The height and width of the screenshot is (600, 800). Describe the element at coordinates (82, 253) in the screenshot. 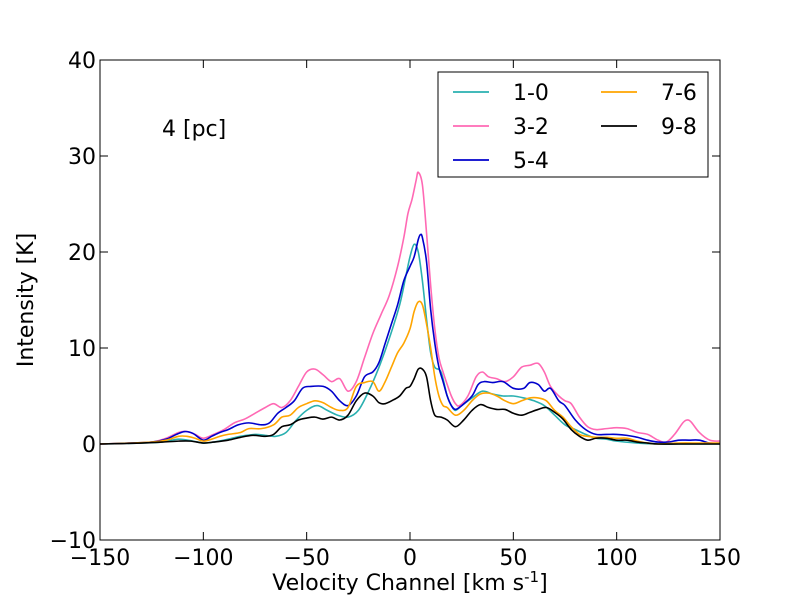

I see `y-tick-label: 20` at that location.